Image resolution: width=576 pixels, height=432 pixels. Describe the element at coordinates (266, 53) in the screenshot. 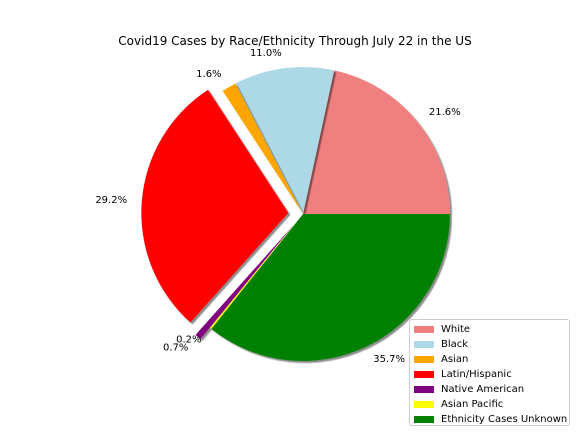

I see `pie-label-black: 11.0%` at that location.